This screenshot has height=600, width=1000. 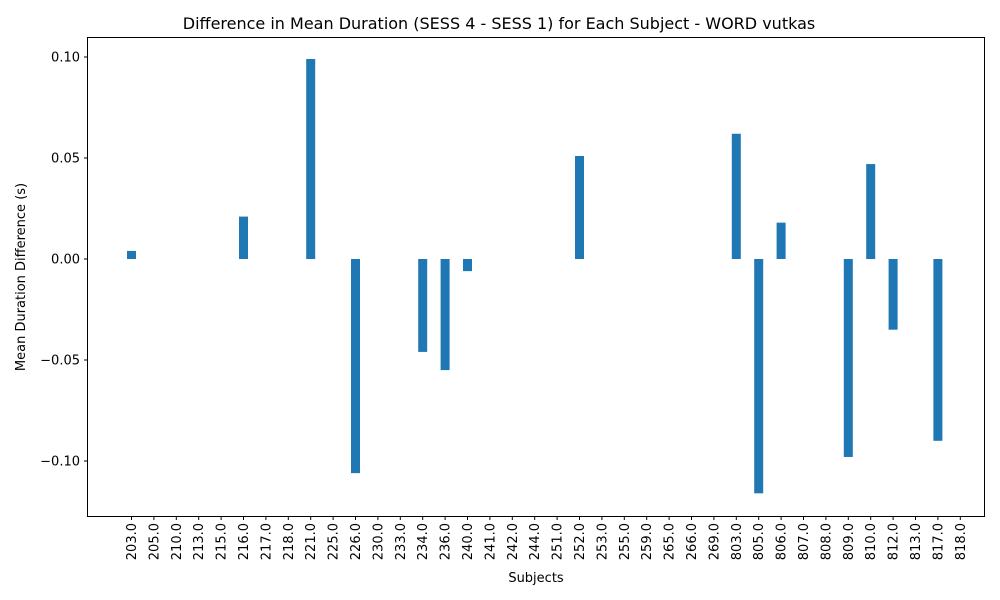 What do you see at coordinates (714, 541) in the screenshot?
I see `x-tick-label: 269.0` at bounding box center [714, 541].